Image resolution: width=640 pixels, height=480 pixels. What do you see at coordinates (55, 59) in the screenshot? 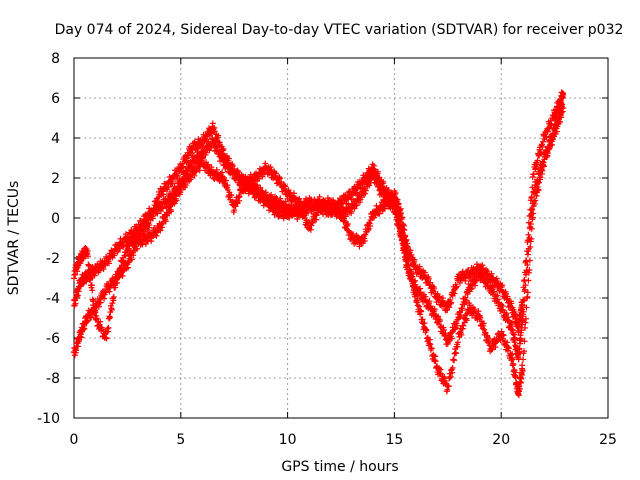
I see `y-tick-label: 8` at bounding box center [55, 59].